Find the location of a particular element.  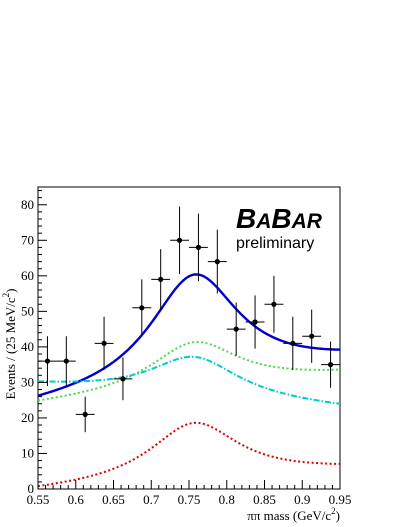

svg-text: BABAR is located at coordinates (279, 218).